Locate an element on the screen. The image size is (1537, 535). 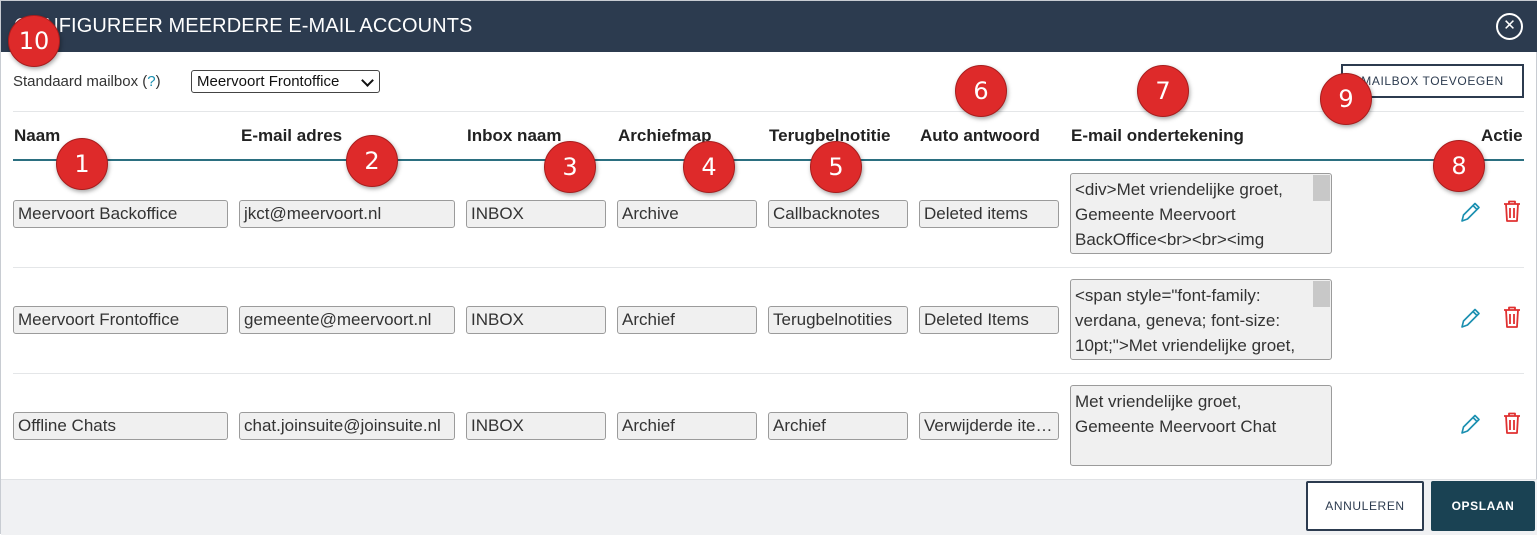
default-mailbox-label-text: Standaard mailbox ( is located at coordinates (80, 81).